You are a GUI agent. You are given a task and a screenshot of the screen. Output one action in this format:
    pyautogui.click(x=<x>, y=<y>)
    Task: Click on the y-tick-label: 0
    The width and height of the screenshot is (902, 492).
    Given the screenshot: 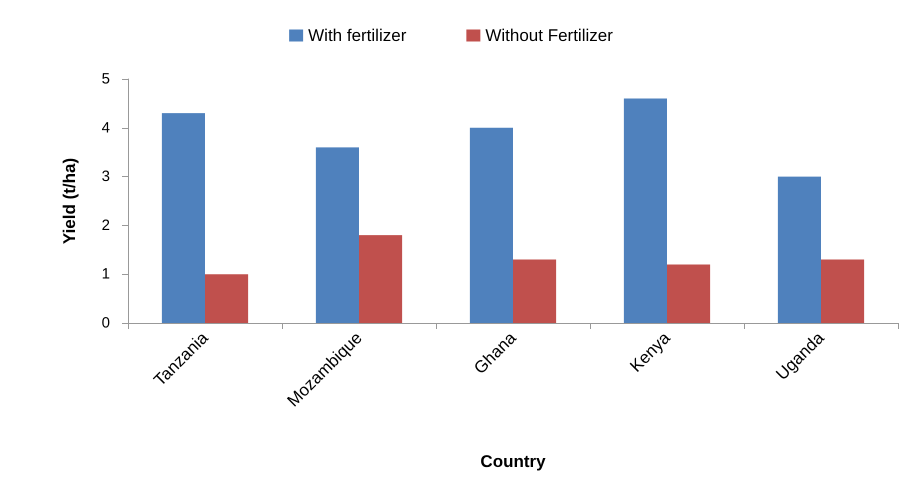 What is the action you would take?
    pyautogui.click(x=106, y=323)
    